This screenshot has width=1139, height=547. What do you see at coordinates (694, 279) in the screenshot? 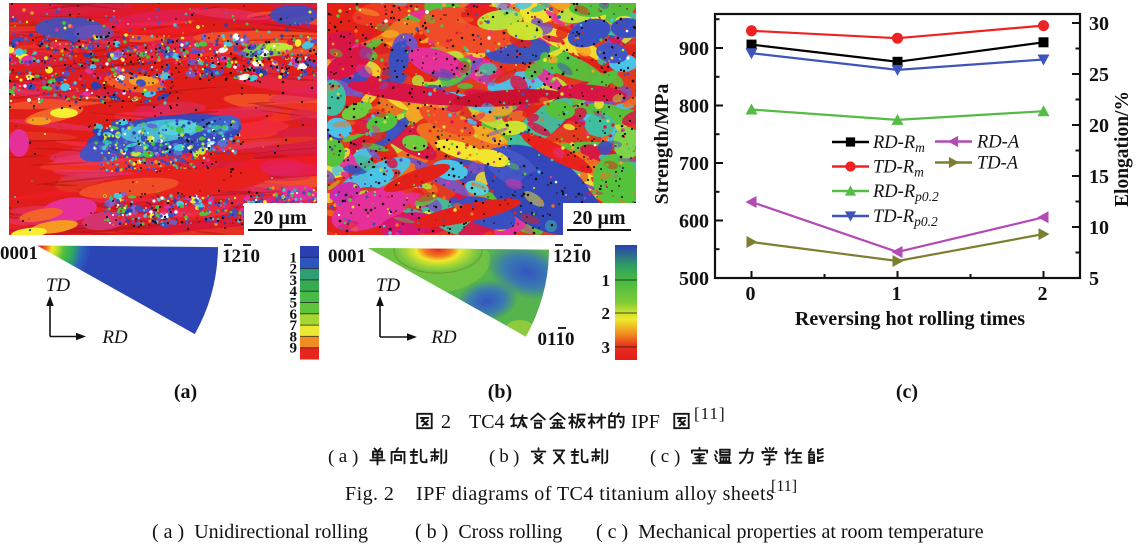
I see `svg-text: 500` at bounding box center [694, 279].